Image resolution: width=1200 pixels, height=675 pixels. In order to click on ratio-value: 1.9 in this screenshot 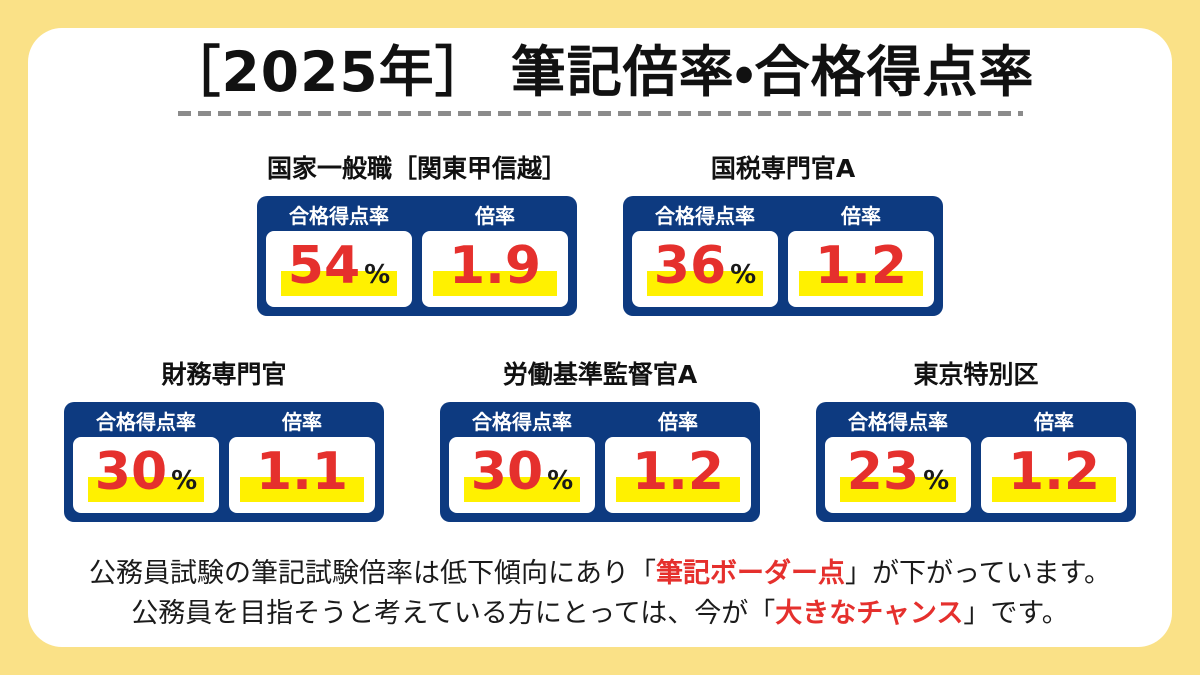, I will do `click(495, 265)`.